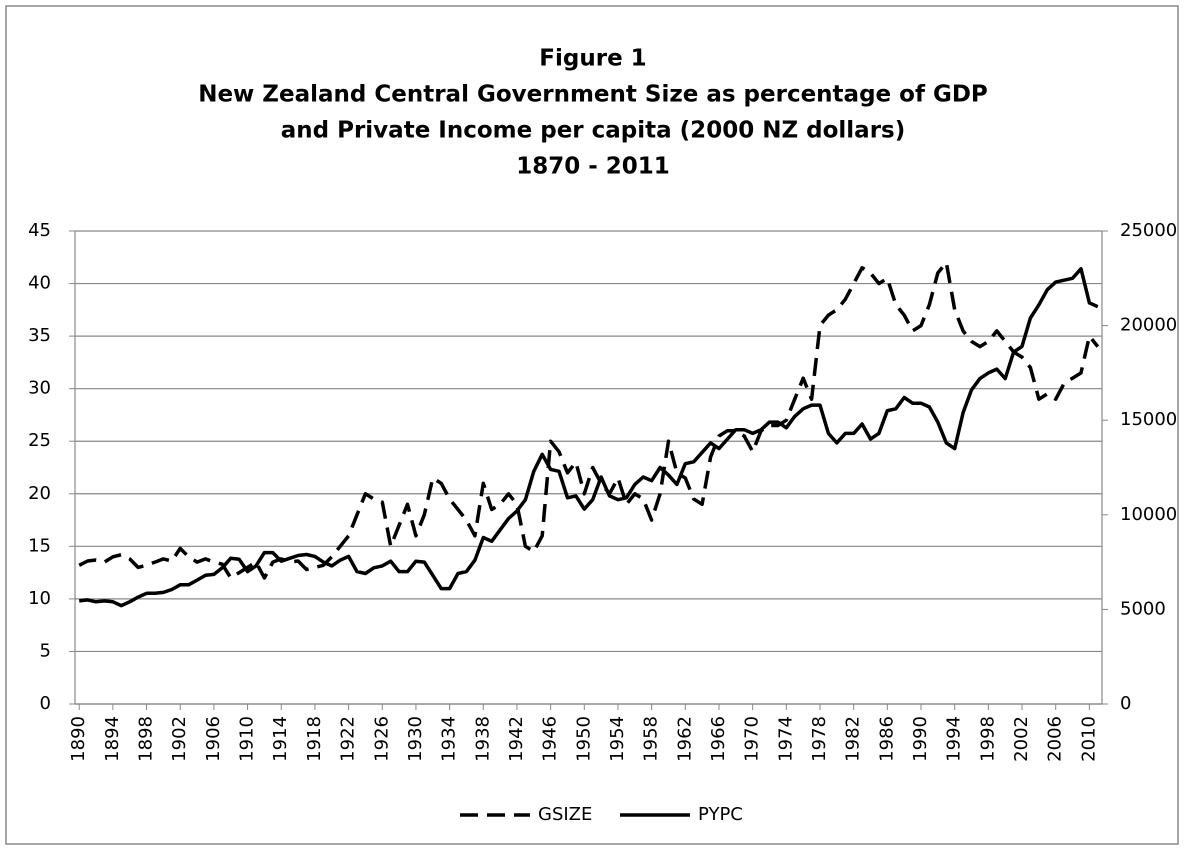 The width and height of the screenshot is (1186, 854). I want to click on title-line: Figure 1, so click(592, 59).